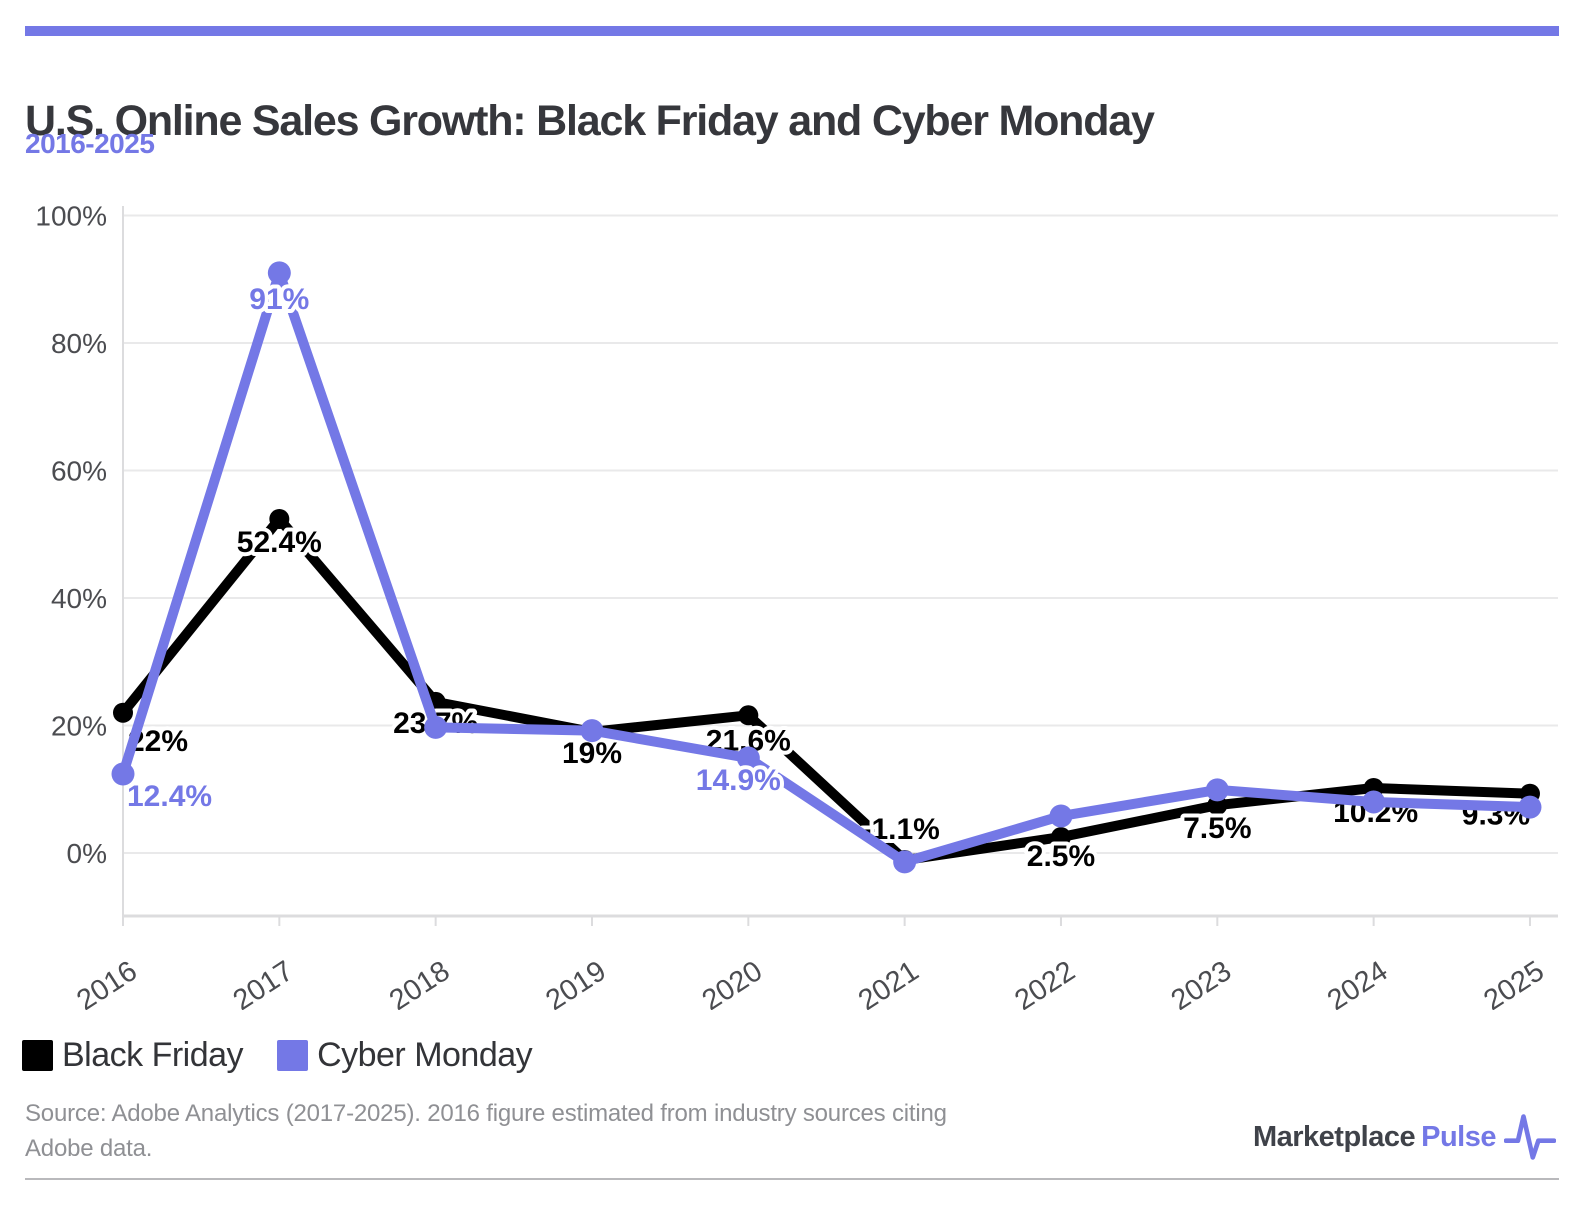 Image resolution: width=1584 pixels, height=1210 pixels. I want to click on brand-name-pulse: Pulse, so click(1458, 1136).